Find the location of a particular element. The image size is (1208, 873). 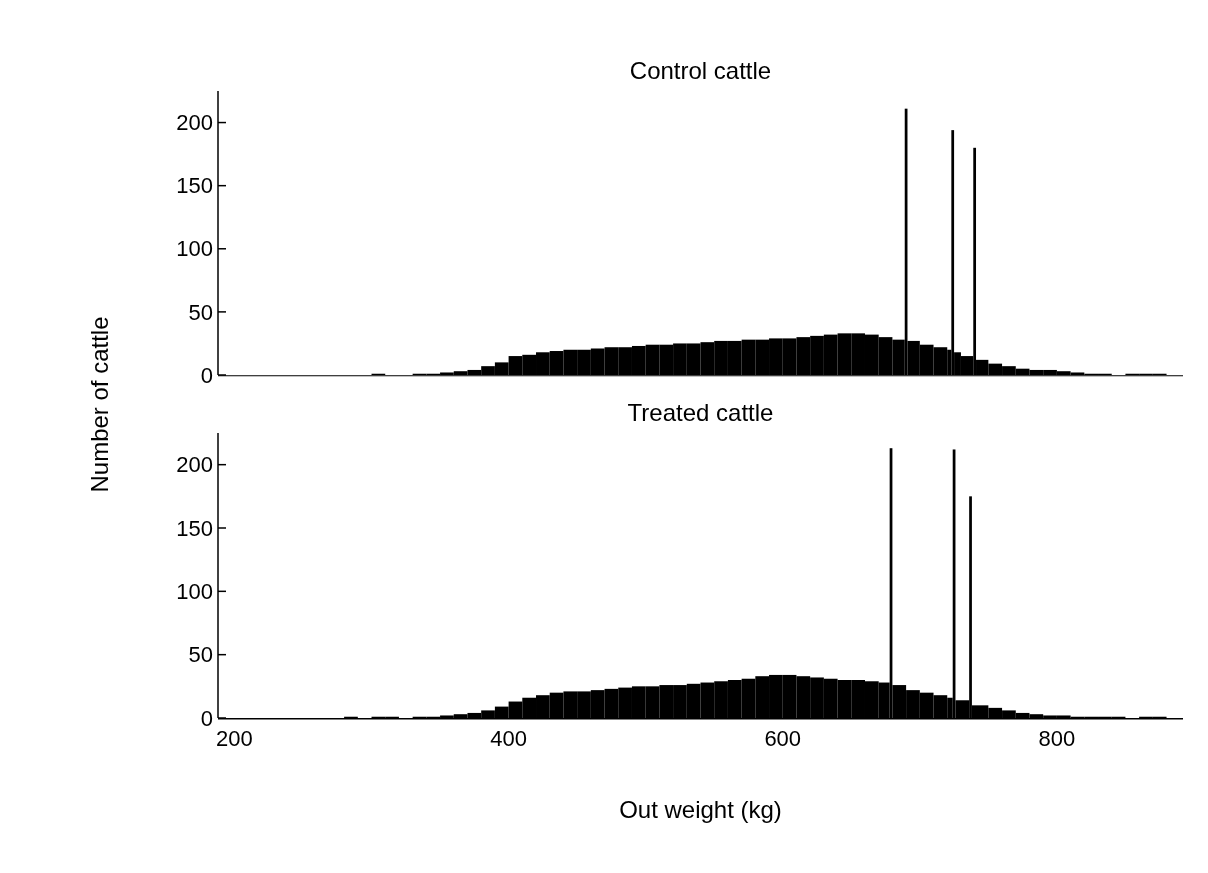

x-tick-label: 400 is located at coordinates (508, 738).